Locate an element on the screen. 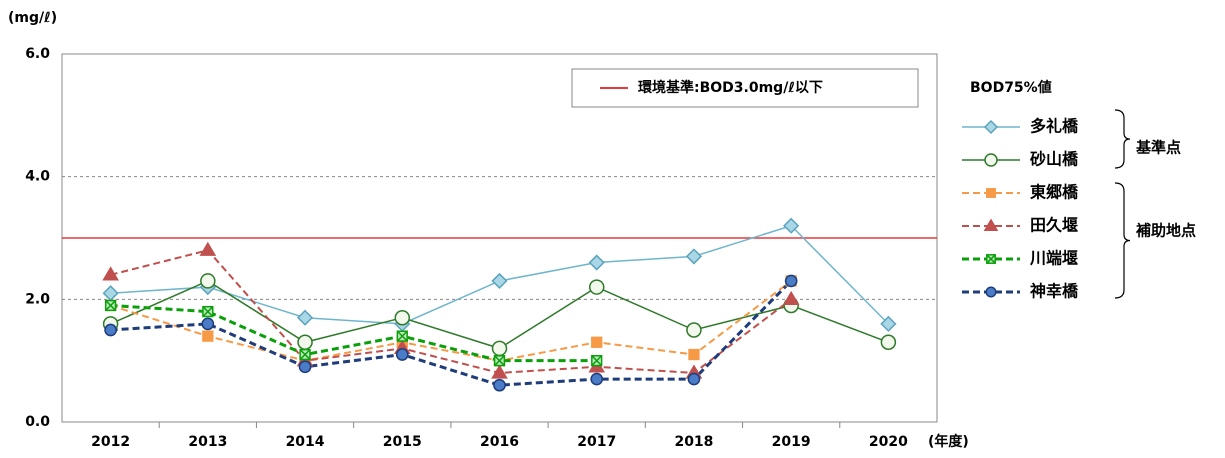 Image resolution: width=1225 pixels, height=458 pixels. y-unit: (mg/ℓ) is located at coordinates (32, 18).